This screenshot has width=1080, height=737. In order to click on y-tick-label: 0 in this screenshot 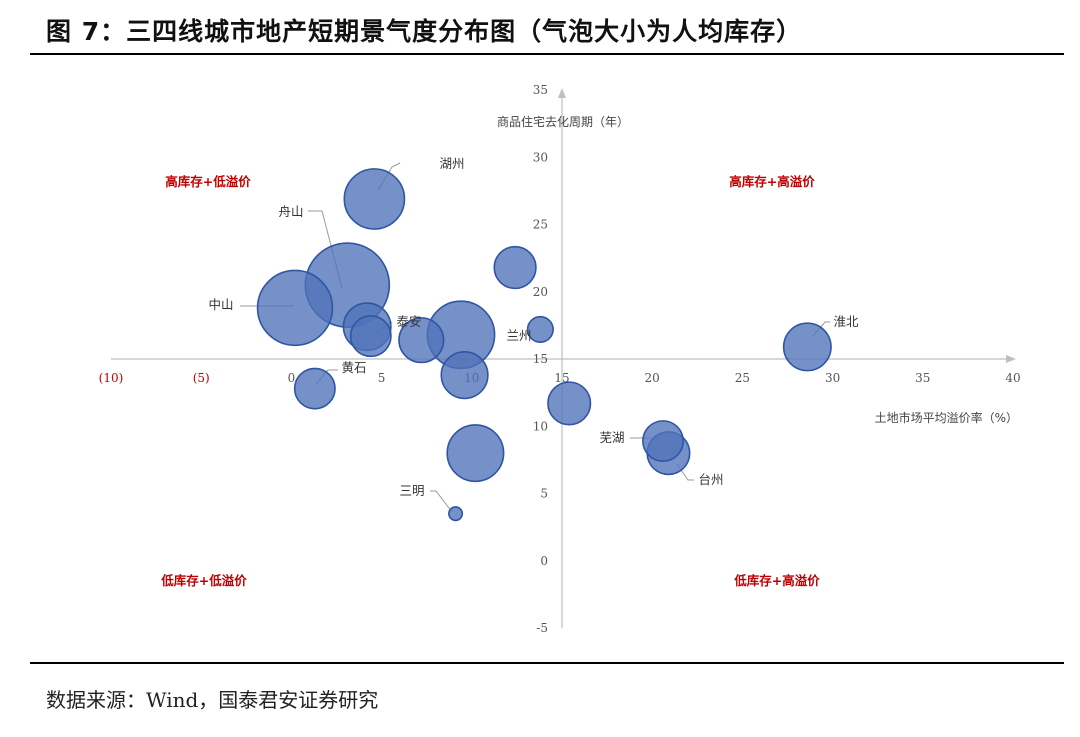, I will do `click(544, 561)`.